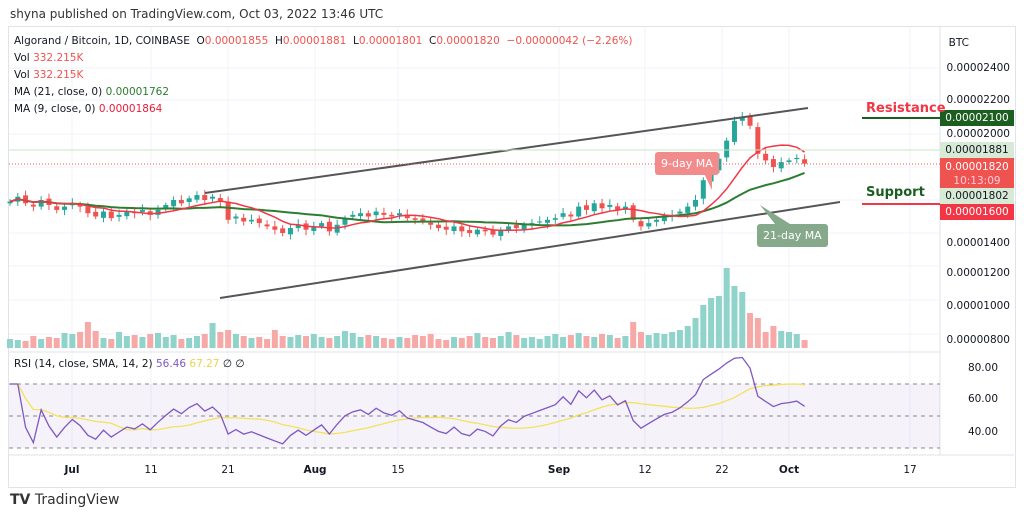 The image size is (1024, 518). Describe the element at coordinates (645, 470) in the screenshot. I see `x-label: 12` at that location.